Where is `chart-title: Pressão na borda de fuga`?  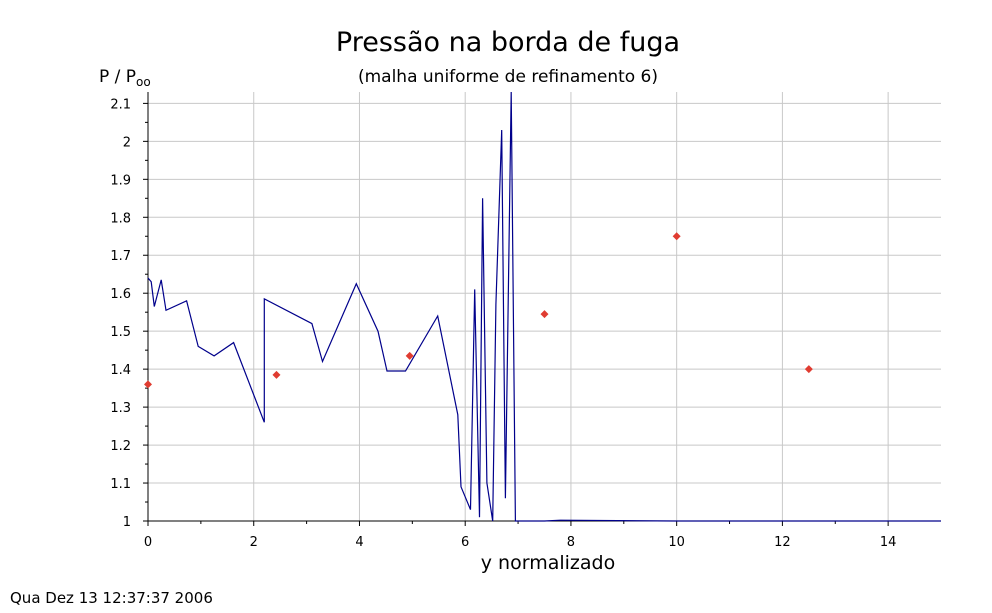
chart-title: Pressão na borda de fuga is located at coordinates (508, 42).